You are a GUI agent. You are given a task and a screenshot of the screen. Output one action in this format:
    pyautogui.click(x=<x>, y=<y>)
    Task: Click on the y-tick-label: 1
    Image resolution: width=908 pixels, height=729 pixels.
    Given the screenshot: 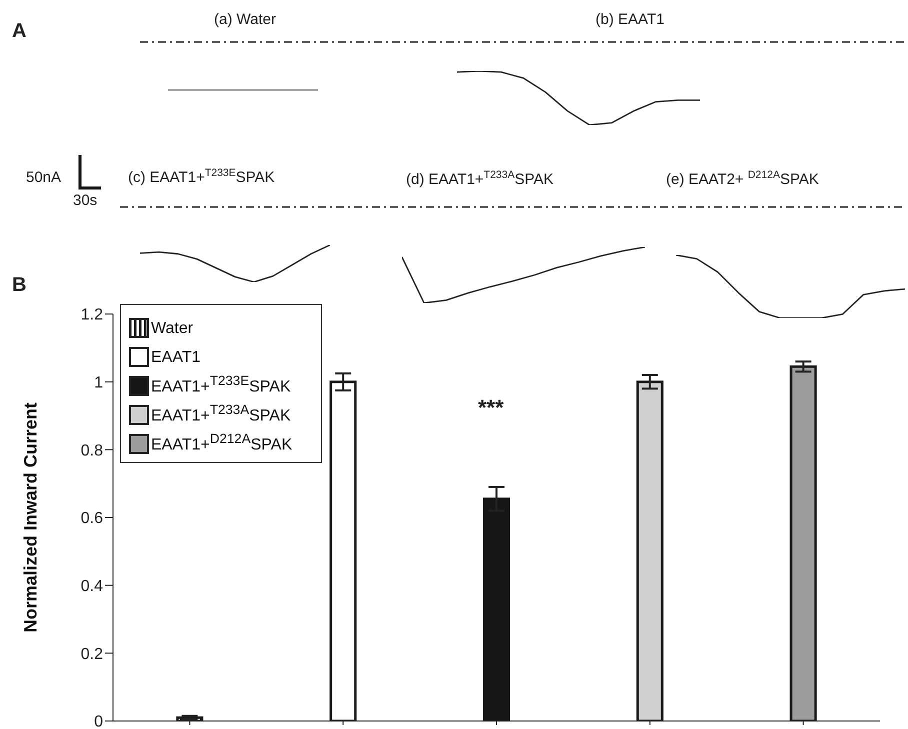 What is the action you would take?
    pyautogui.click(x=99, y=383)
    